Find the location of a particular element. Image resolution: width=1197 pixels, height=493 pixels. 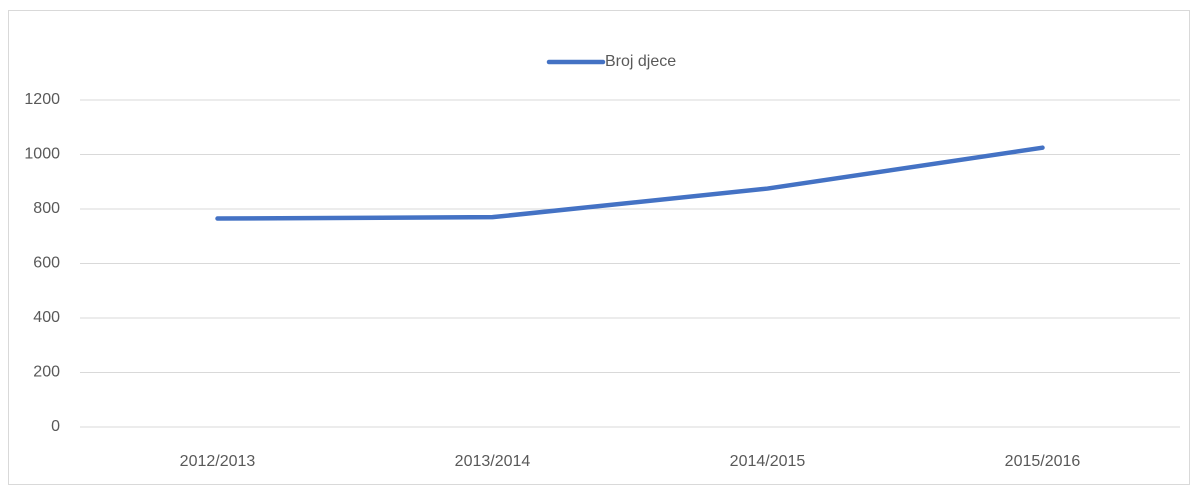

y-tick-label: 1200 is located at coordinates (42, 99).